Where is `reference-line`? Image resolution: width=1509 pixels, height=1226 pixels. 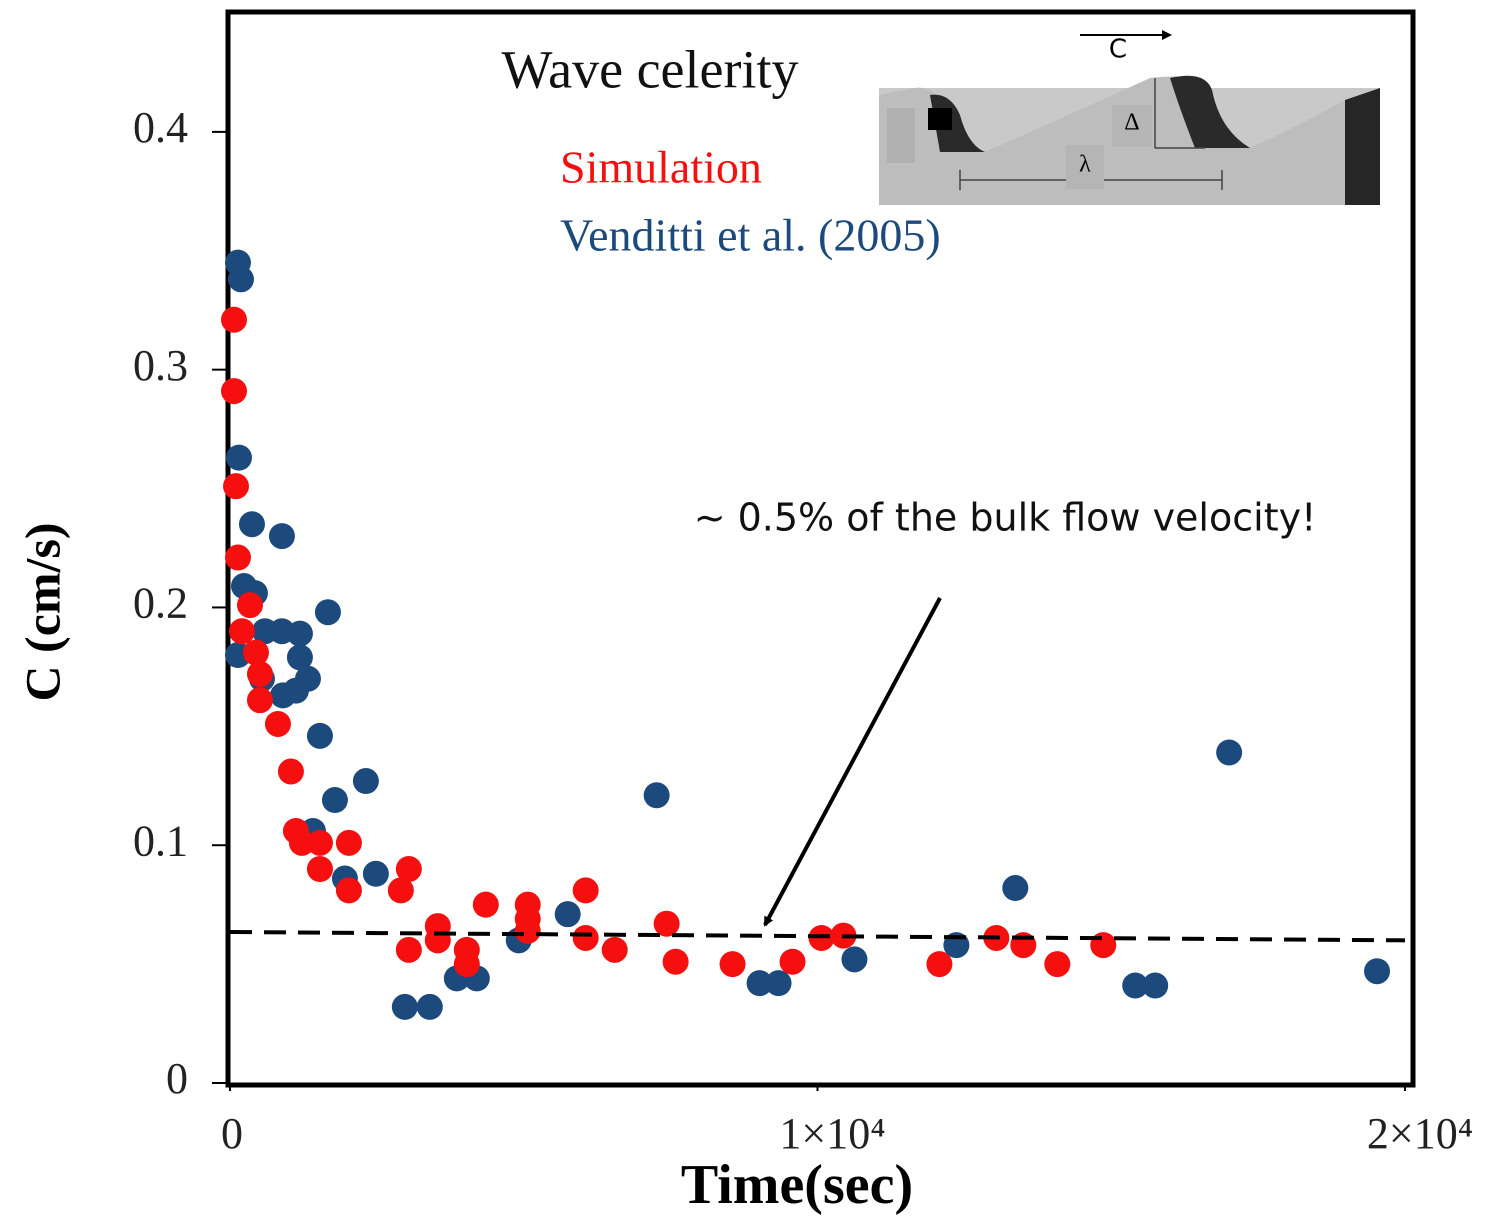 reference-line is located at coordinates (817, 936).